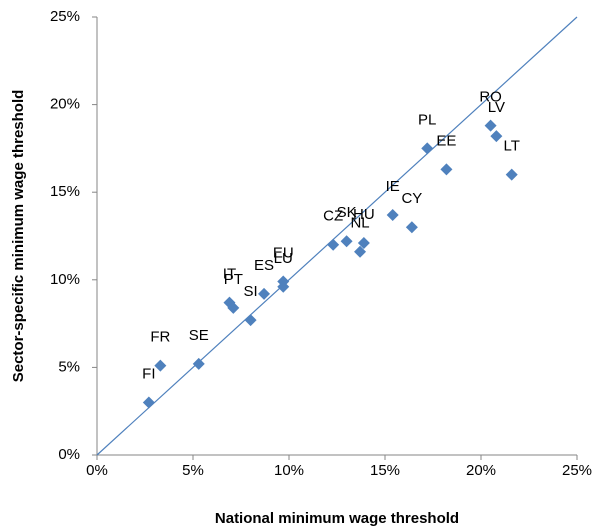 This screenshot has width=597, height=529. I want to click on point-label: LV, so click(496, 107).